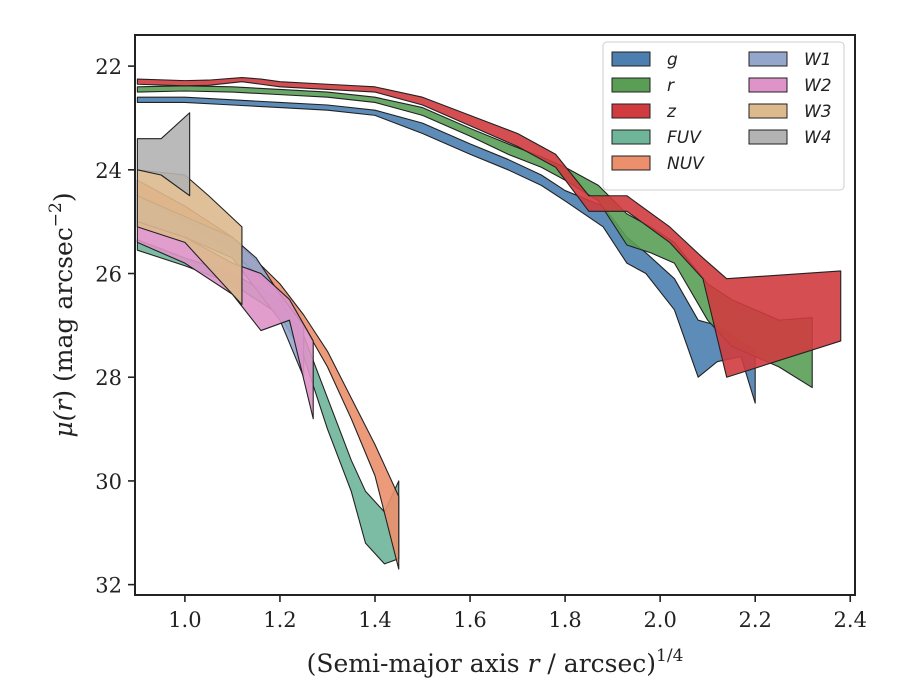 The image size is (900, 700). I want to click on band-w3, so click(189, 237).